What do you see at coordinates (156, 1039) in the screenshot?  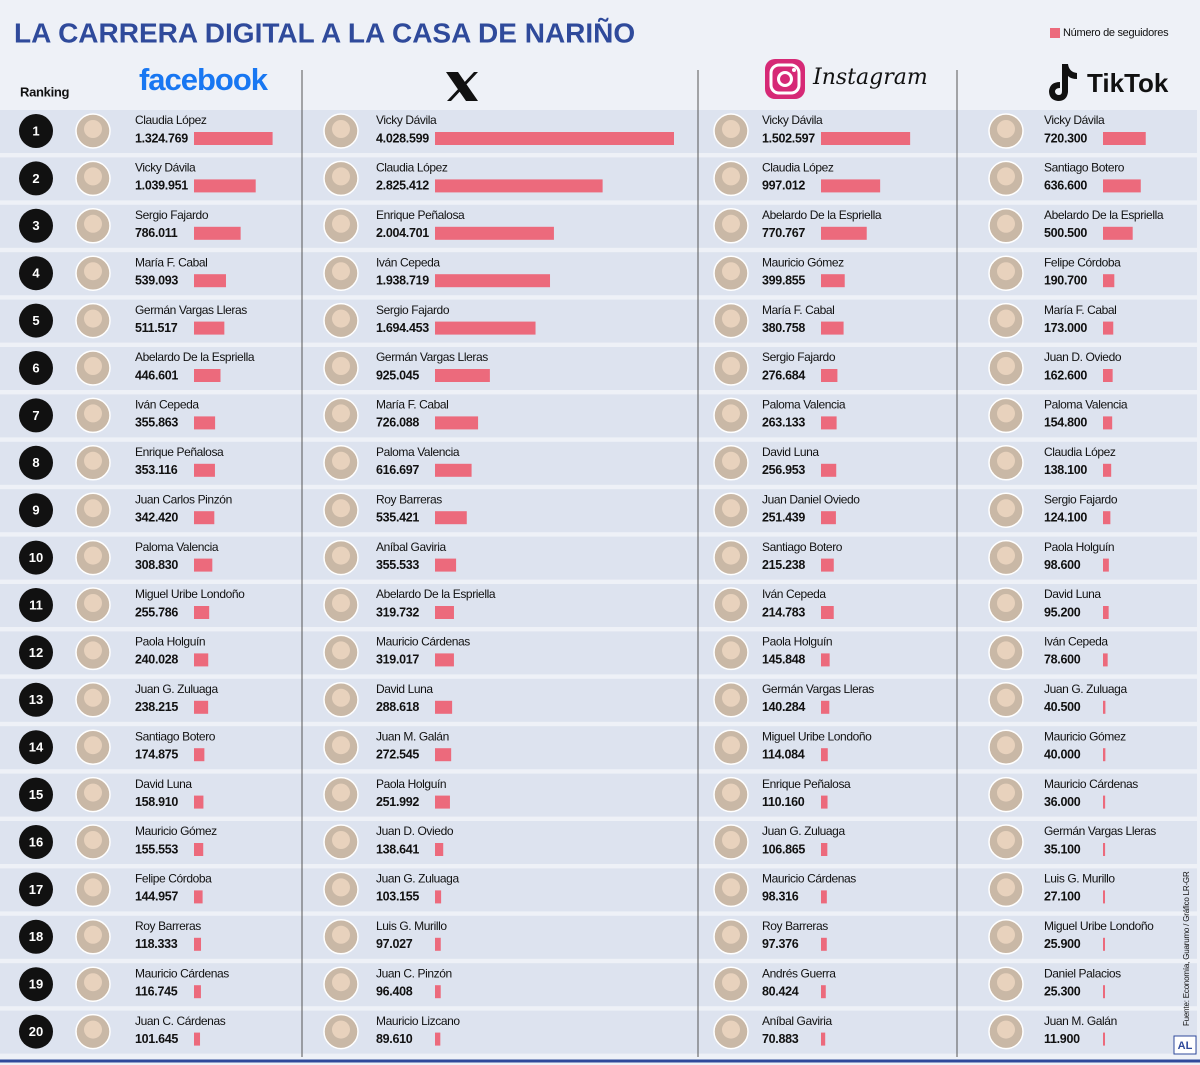 I see `value-label: 101.645` at bounding box center [156, 1039].